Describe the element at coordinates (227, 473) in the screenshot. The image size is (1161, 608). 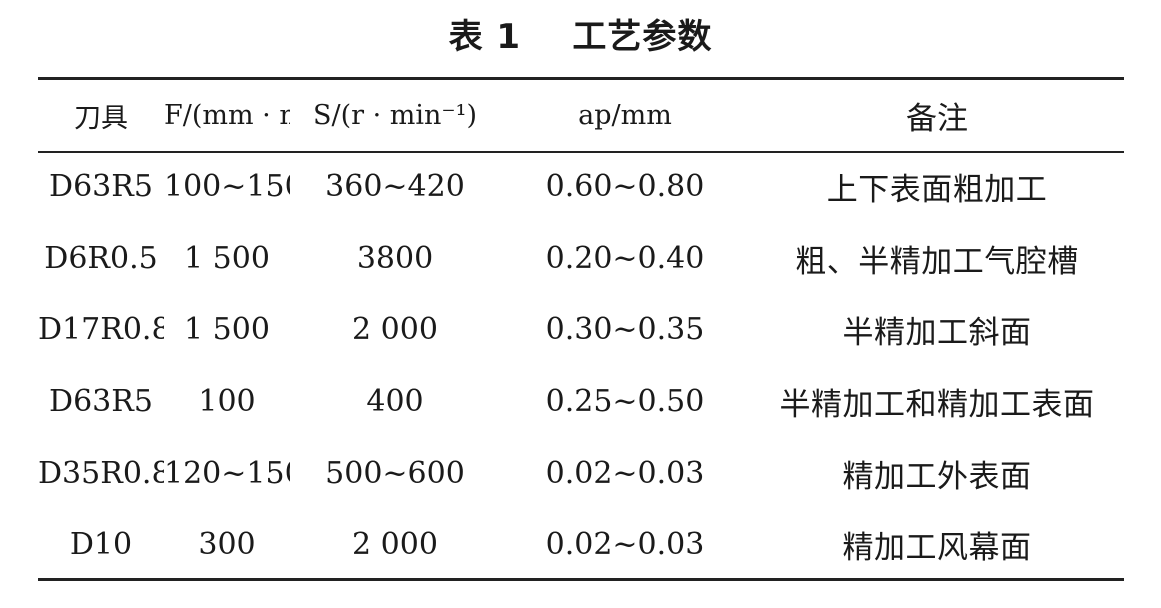
I see `cell-feed-rate: 120~150` at that location.